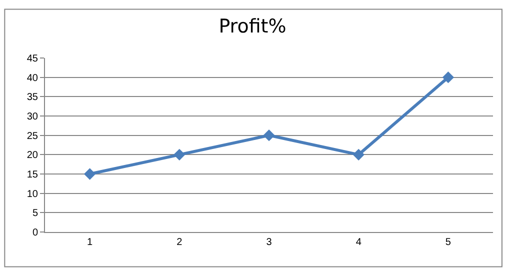 The image size is (505, 276). Describe the element at coordinates (179, 242) in the screenshot. I see `x-tick-label: 2` at that location.